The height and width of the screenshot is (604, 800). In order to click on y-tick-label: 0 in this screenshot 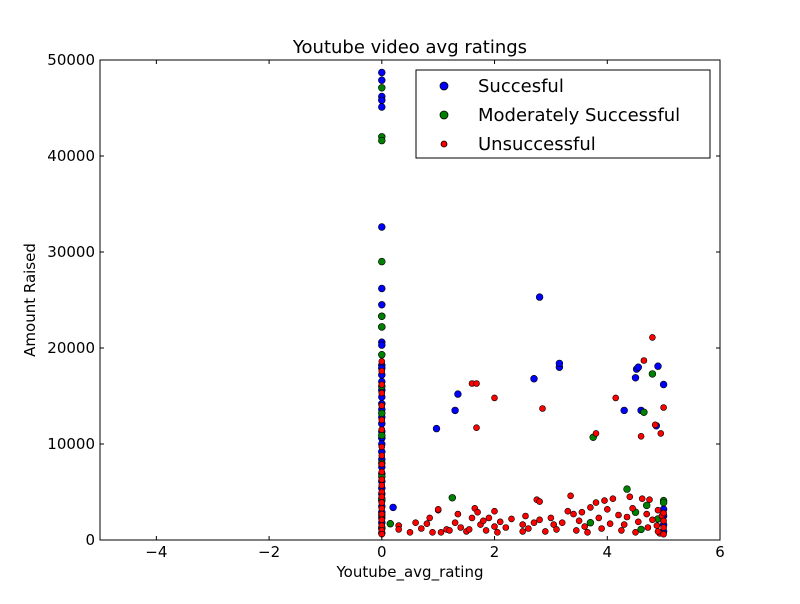, I will do `click(90, 540)`.